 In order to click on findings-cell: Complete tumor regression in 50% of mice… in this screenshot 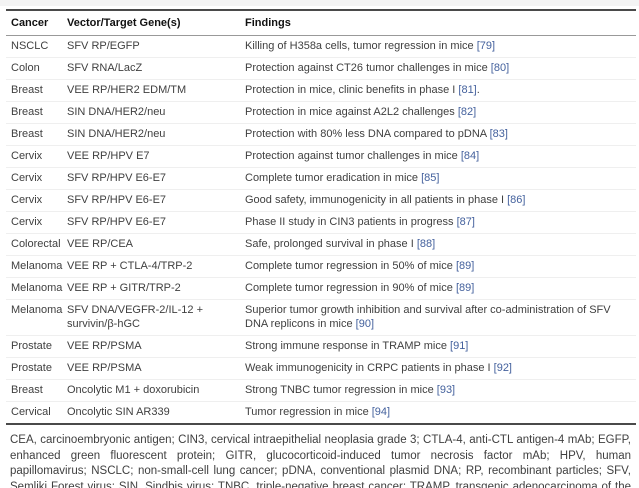, I will do `click(438, 266)`.